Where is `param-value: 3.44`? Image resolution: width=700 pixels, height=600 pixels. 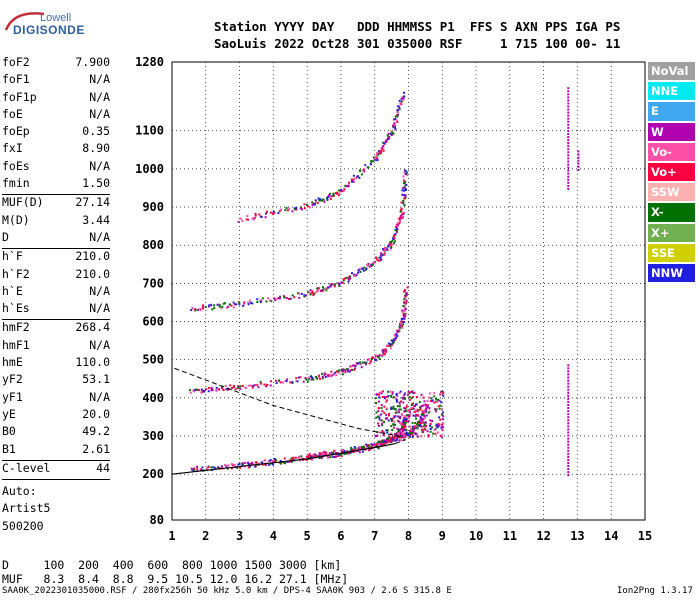
param-value: 3.44 is located at coordinates (96, 219).